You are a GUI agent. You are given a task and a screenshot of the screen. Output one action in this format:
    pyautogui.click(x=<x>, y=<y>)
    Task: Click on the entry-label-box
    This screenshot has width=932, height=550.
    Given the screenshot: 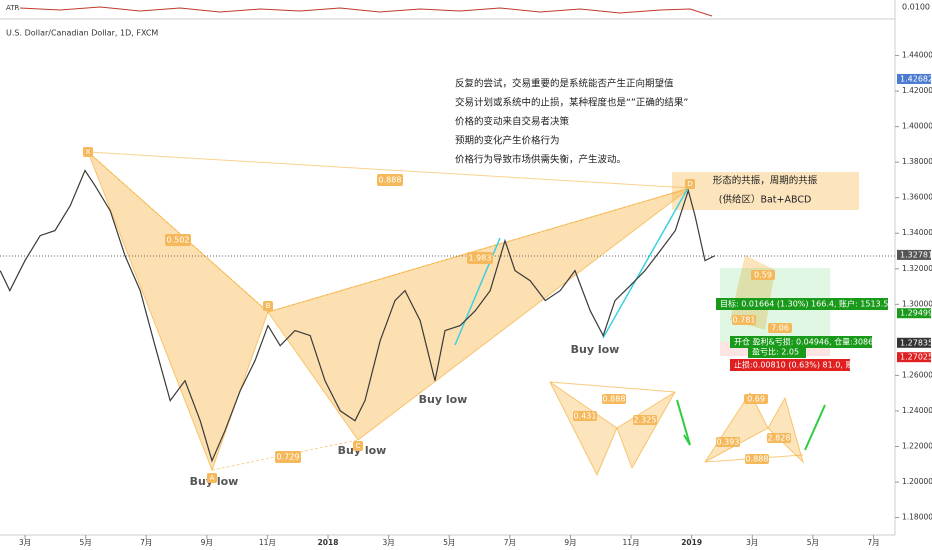 What is the action you would take?
    pyautogui.click(x=801, y=342)
    